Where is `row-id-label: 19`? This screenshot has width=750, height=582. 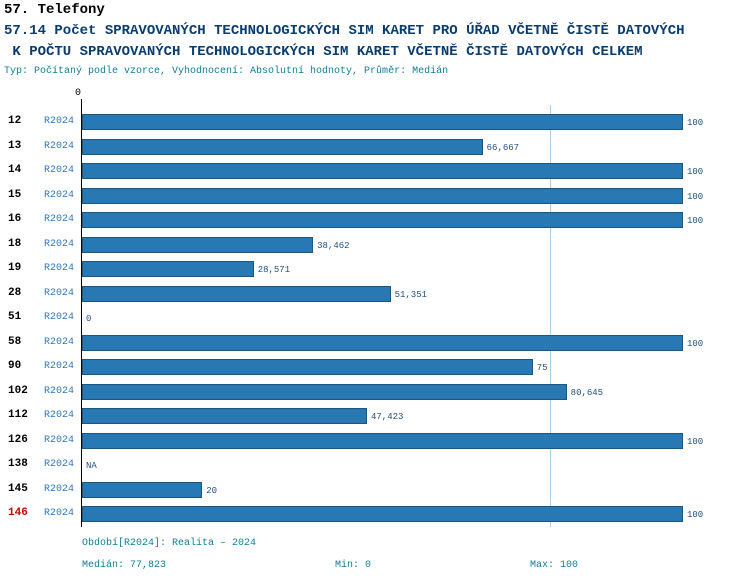
row-id-label: 19 is located at coordinates (15, 268).